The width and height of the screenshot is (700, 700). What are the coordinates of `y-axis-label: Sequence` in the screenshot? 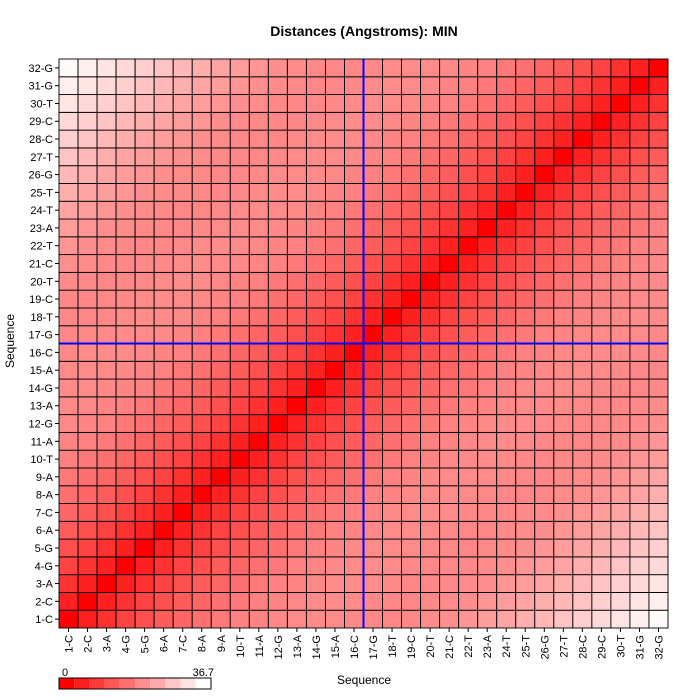 It's located at (10, 341).